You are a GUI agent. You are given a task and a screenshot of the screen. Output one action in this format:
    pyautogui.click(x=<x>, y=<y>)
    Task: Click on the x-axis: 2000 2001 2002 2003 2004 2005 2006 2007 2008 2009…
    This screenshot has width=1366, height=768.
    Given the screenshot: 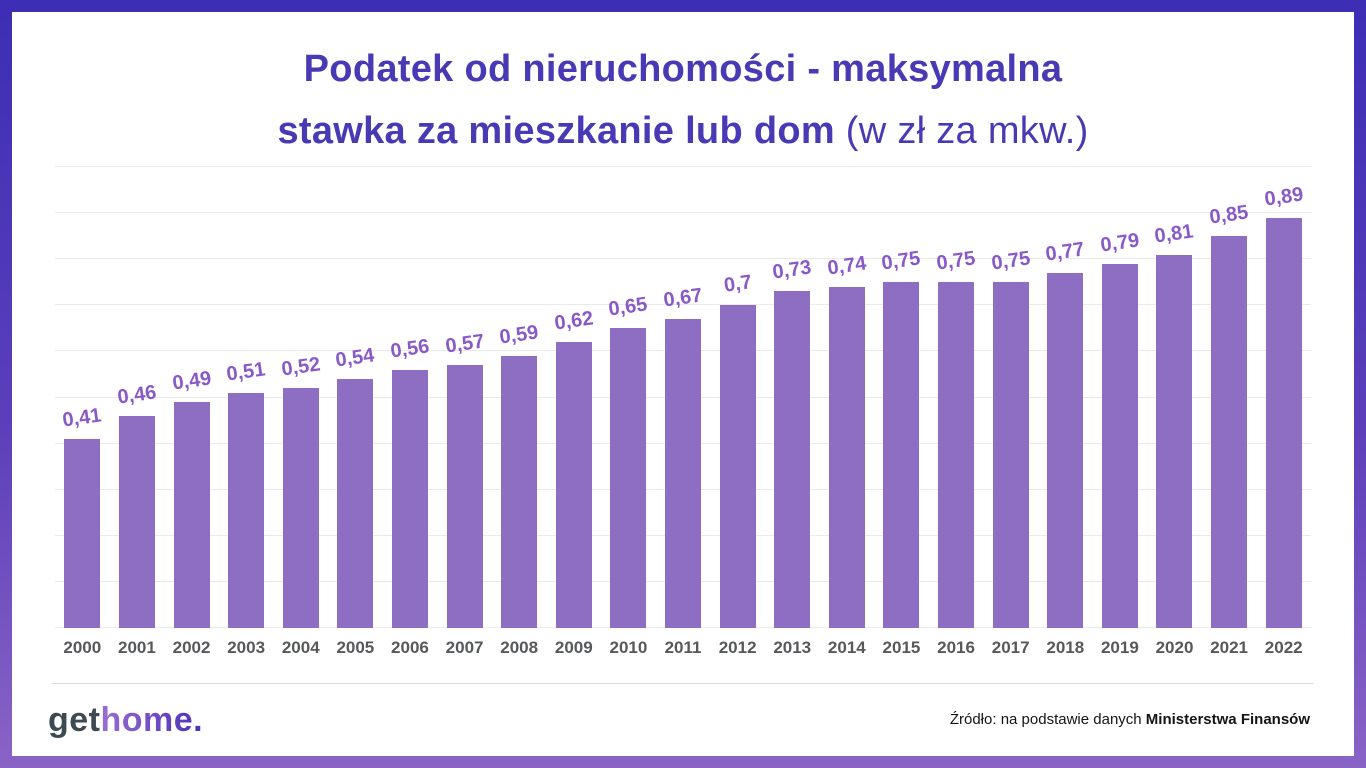 What is the action you would take?
    pyautogui.click(x=683, y=648)
    